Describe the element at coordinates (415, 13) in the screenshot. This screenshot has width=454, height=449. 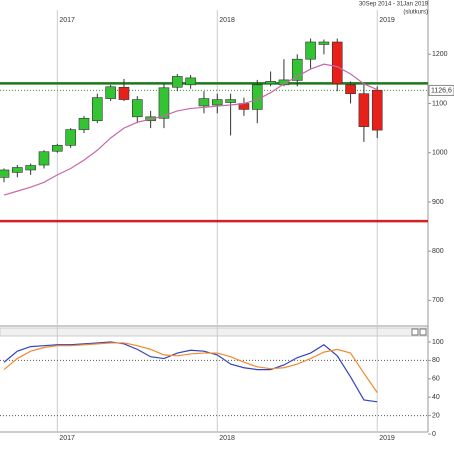
I see `price-mode: (slutkurs)` at that location.